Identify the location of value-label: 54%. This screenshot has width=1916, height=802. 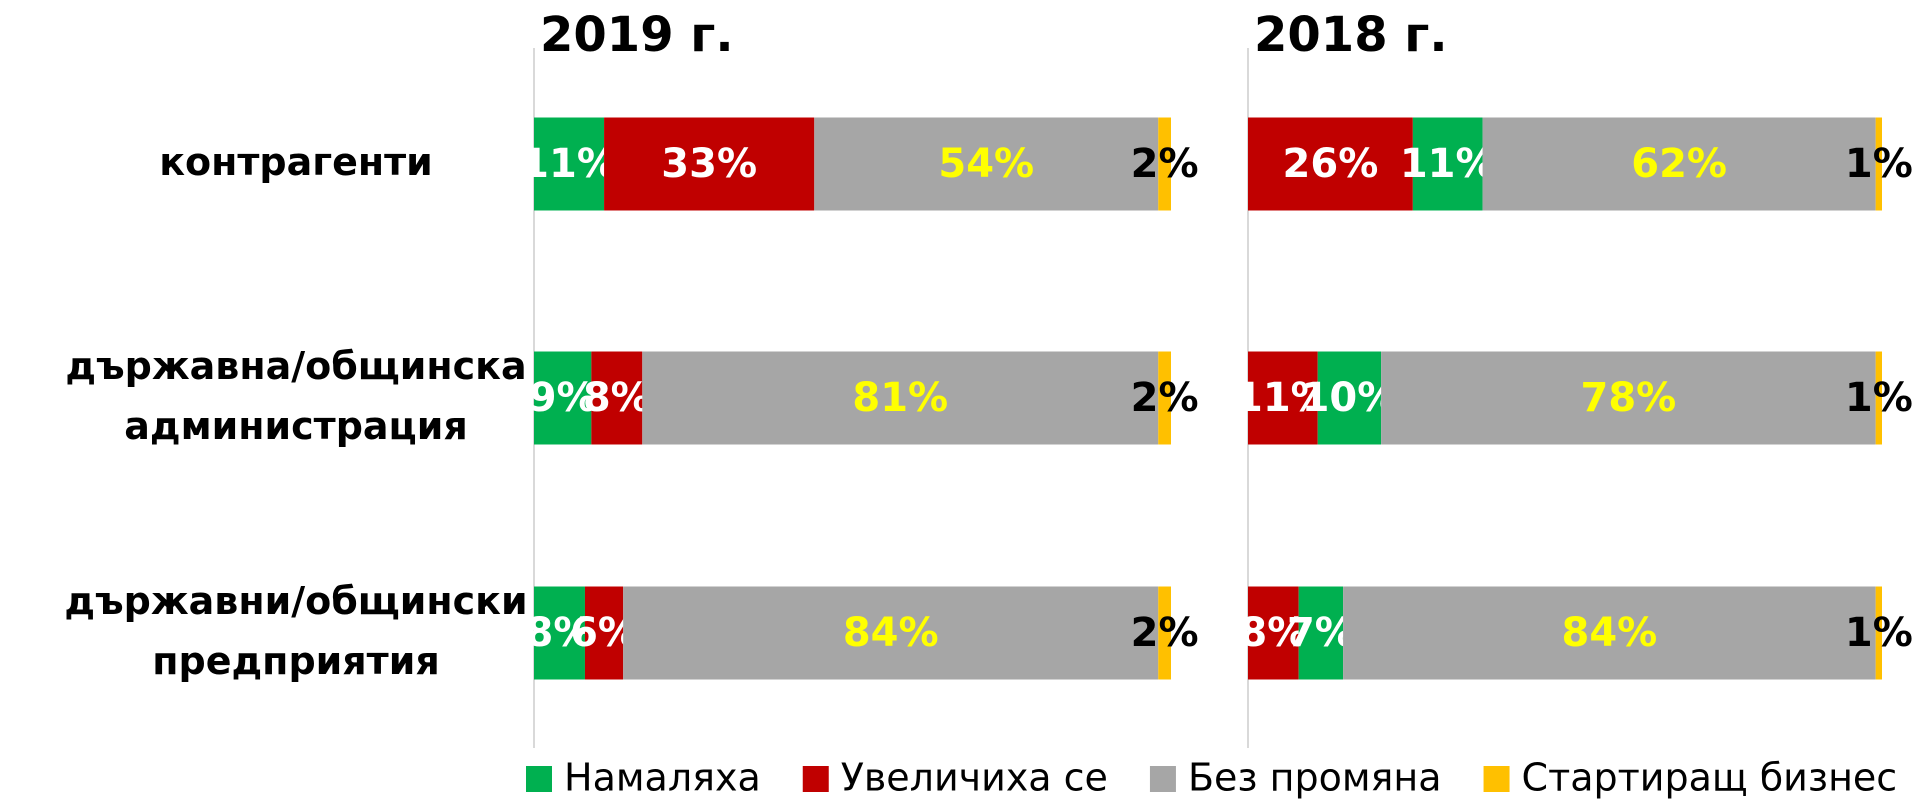
(986, 164).